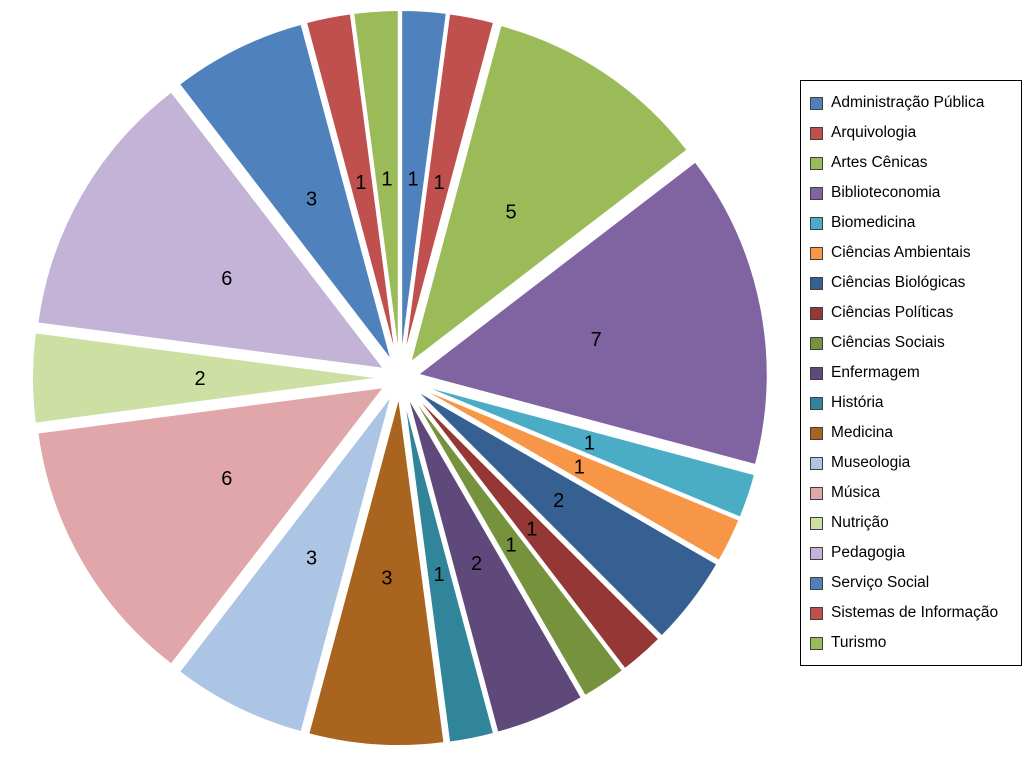 The height and width of the screenshot is (767, 1035). I want to click on slice-value-label-16: 3, so click(311, 200).